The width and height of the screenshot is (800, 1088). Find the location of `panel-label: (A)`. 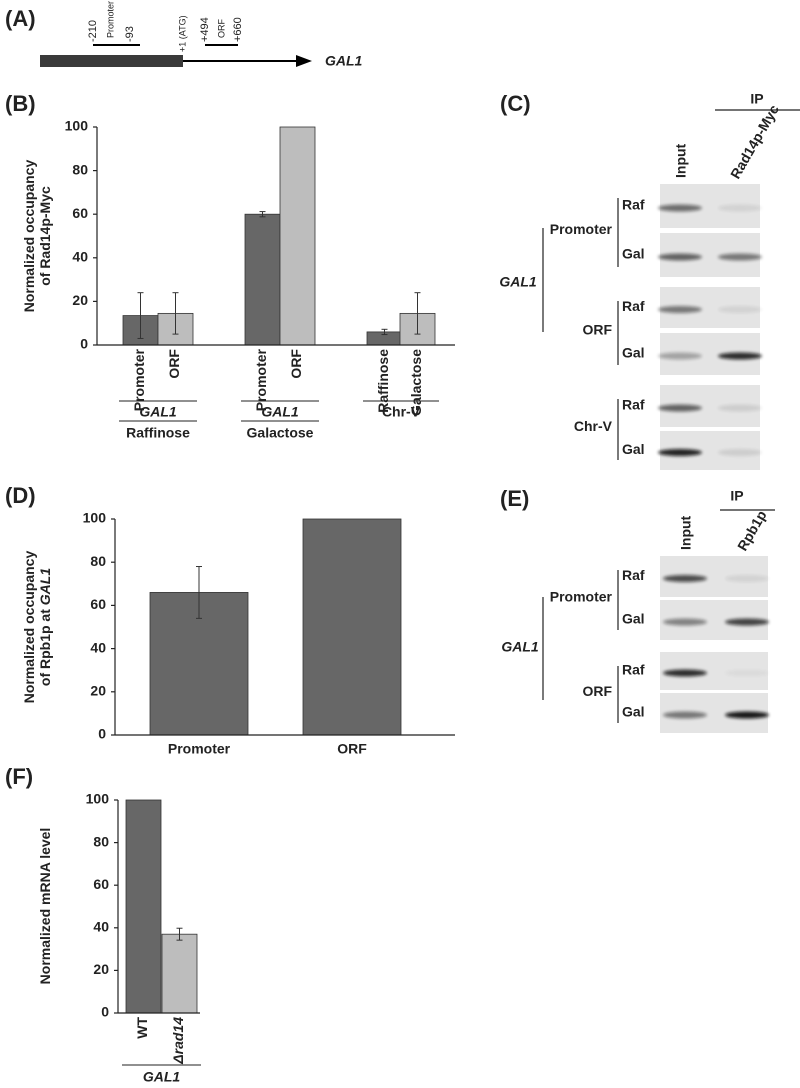

panel-label: (A) is located at coordinates (20, 18).